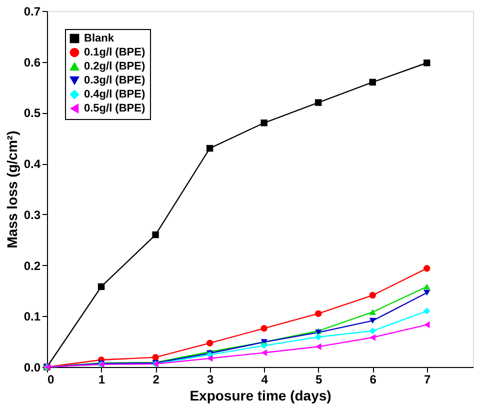 This screenshot has width=484, height=415. Describe the element at coordinates (32, 164) in the screenshot. I see `y-tick-label: 0.4` at that location.